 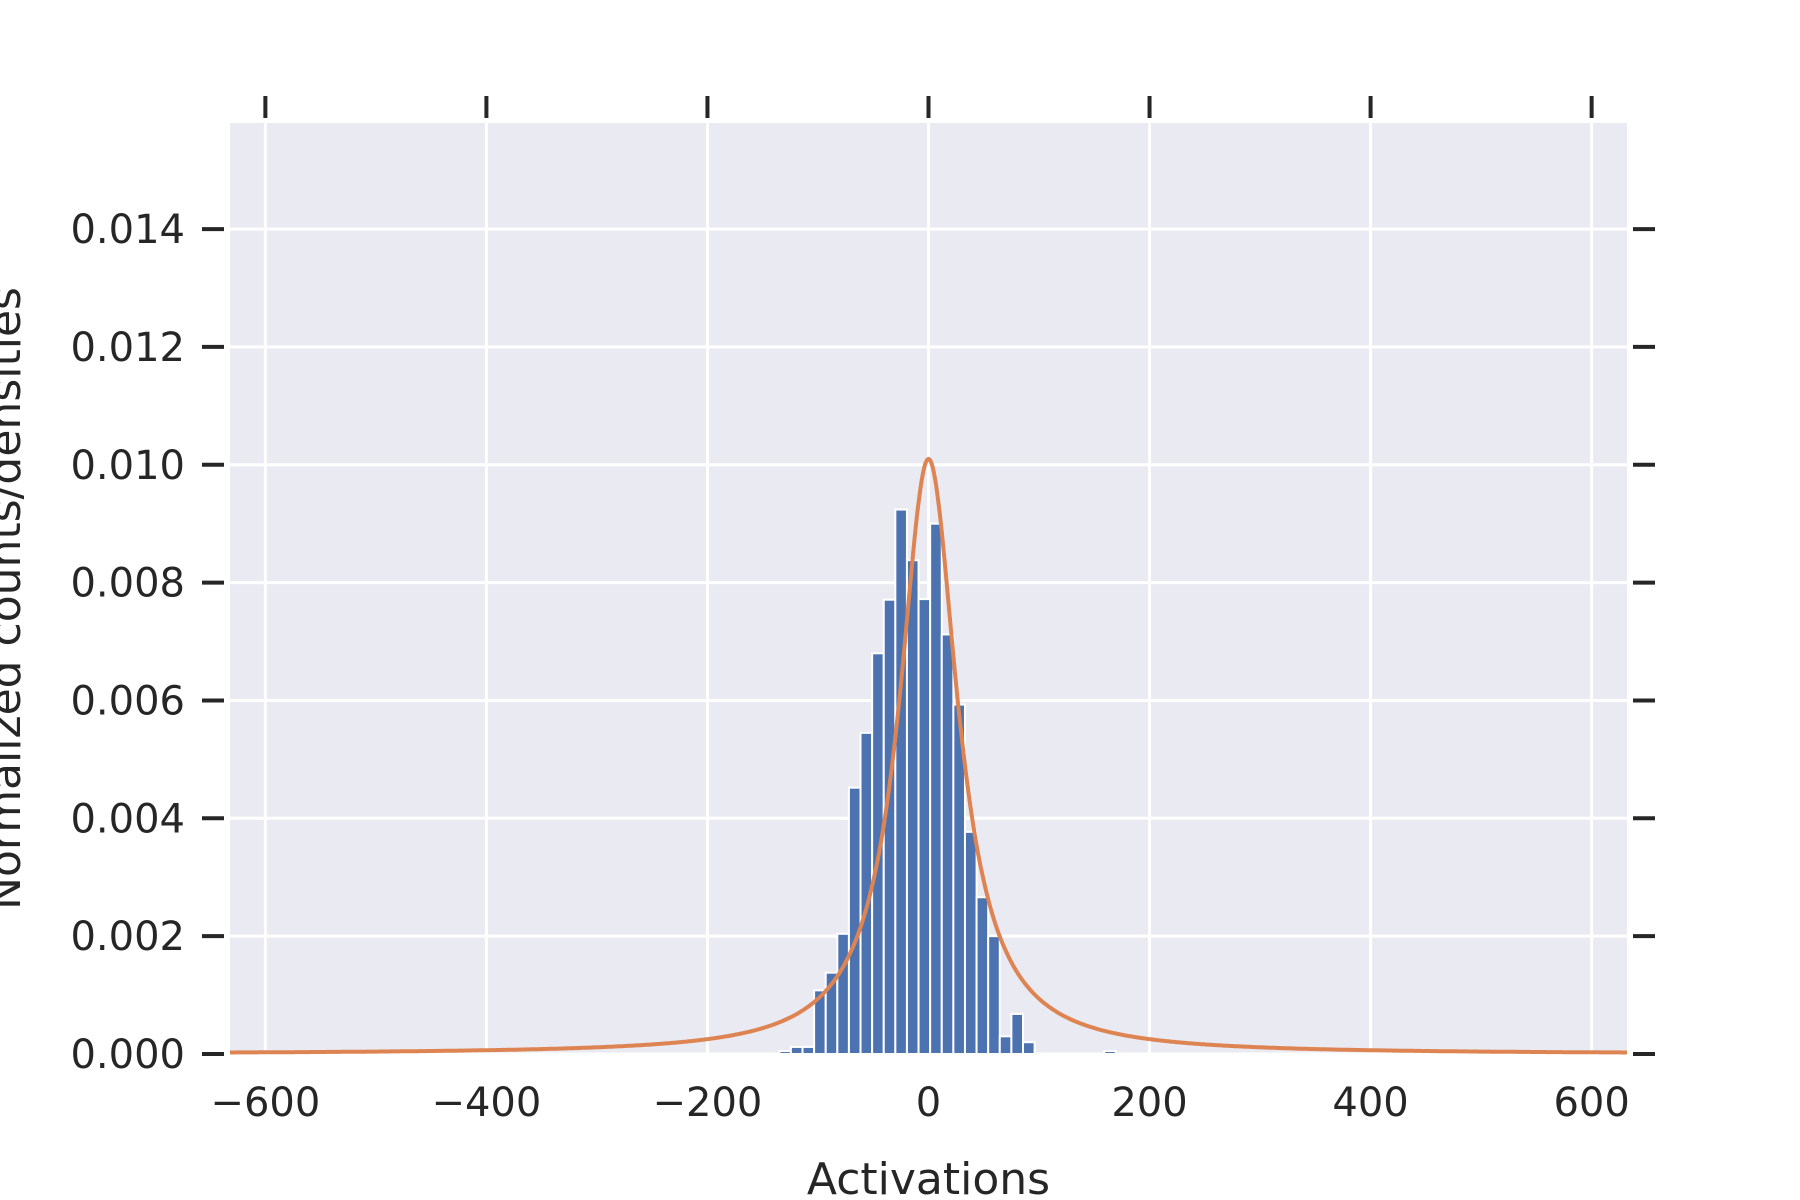 What do you see at coordinates (127, 348) in the screenshot?
I see `y-tick-label-6: 0.012` at bounding box center [127, 348].